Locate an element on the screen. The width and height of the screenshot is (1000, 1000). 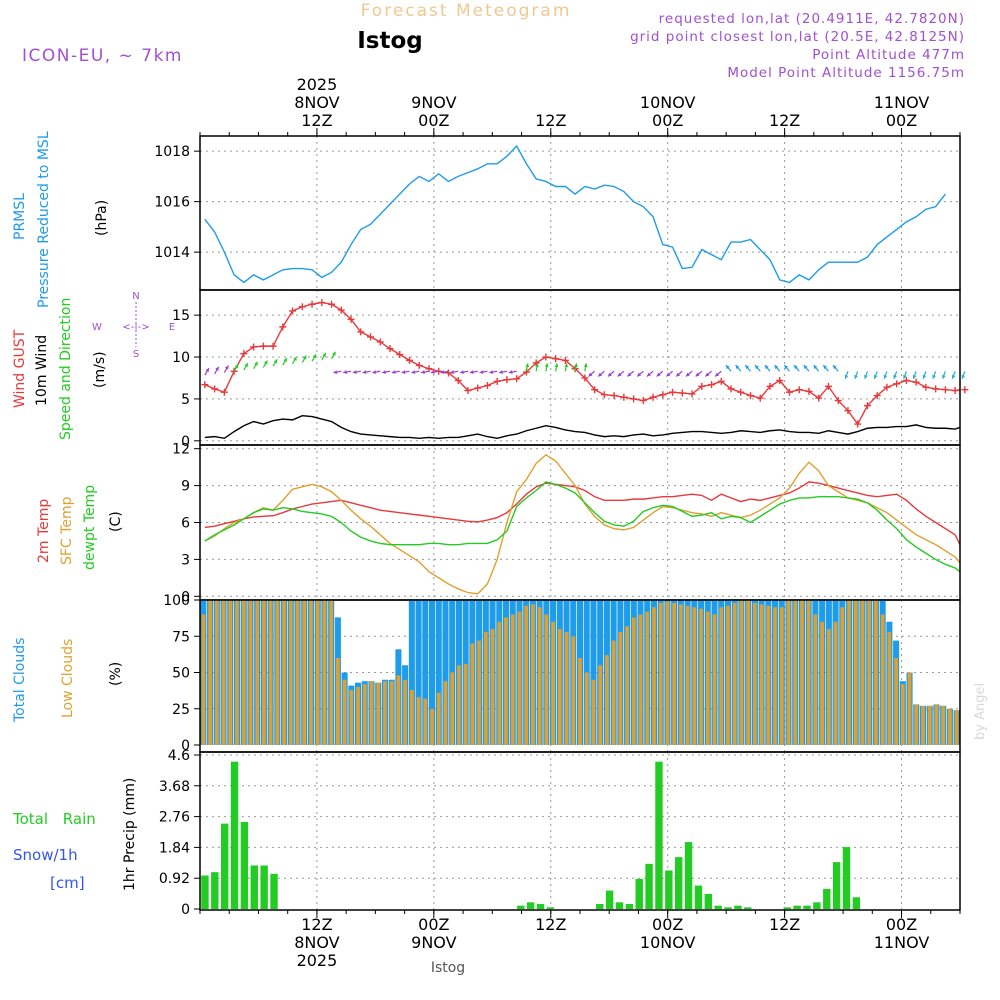
compass-north: N is located at coordinates (135, 296).